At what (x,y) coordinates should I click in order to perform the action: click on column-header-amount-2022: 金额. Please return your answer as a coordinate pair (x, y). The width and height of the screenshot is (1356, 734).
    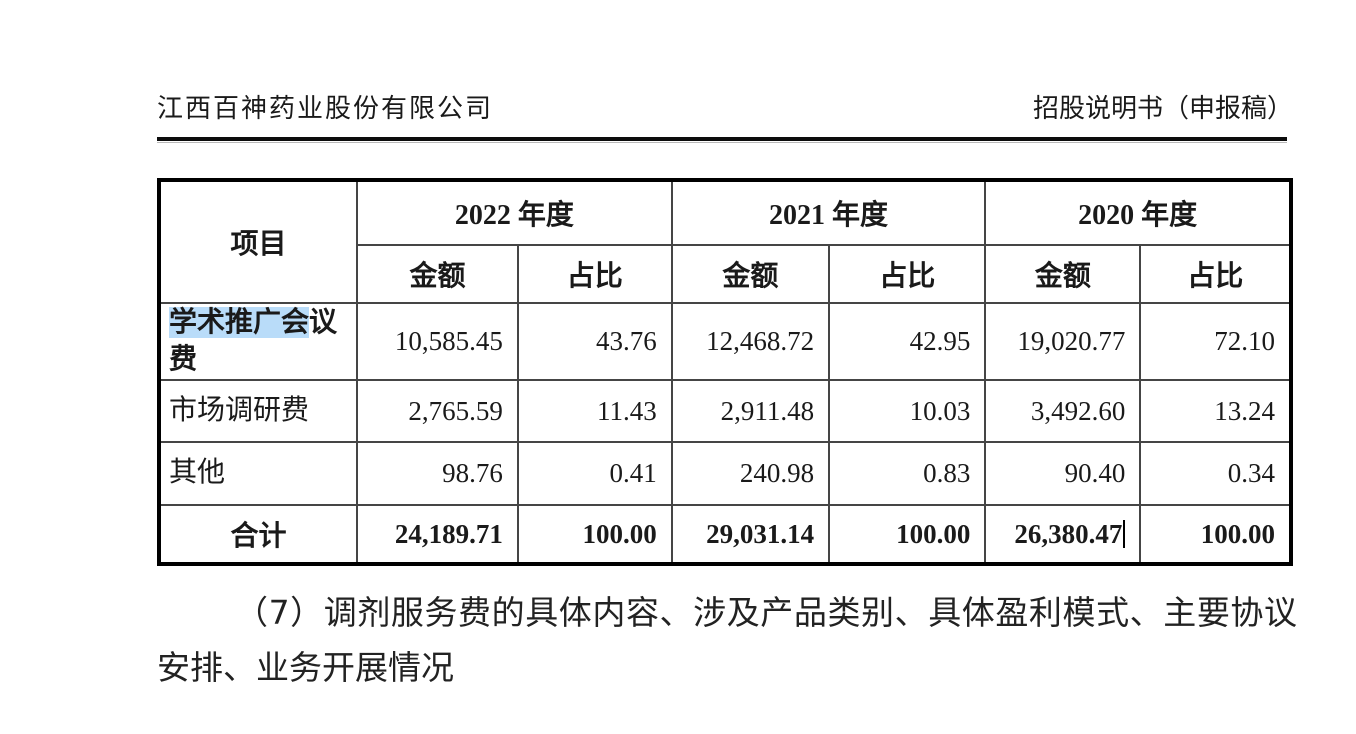
    Looking at the image, I should click on (437, 274).